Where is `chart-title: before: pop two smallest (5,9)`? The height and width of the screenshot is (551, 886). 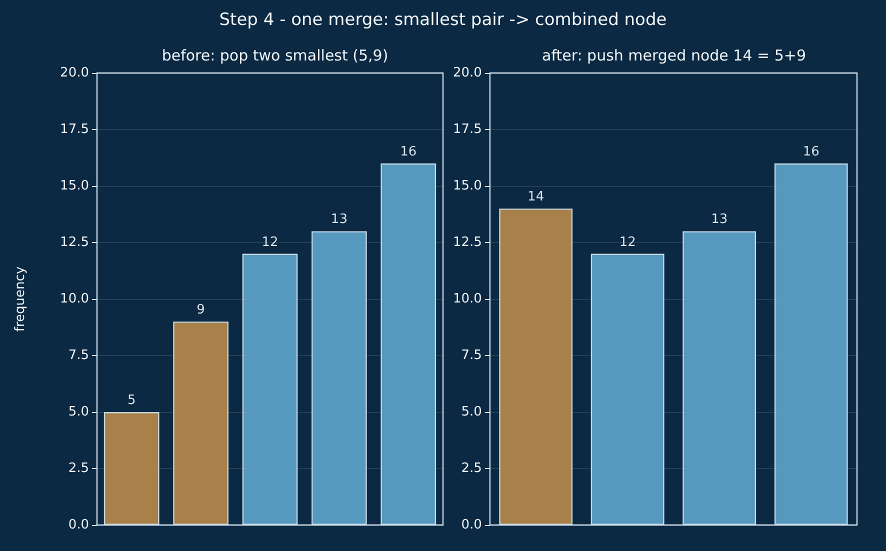 chart-title: before: pop two smallest (5,9) is located at coordinates (275, 55).